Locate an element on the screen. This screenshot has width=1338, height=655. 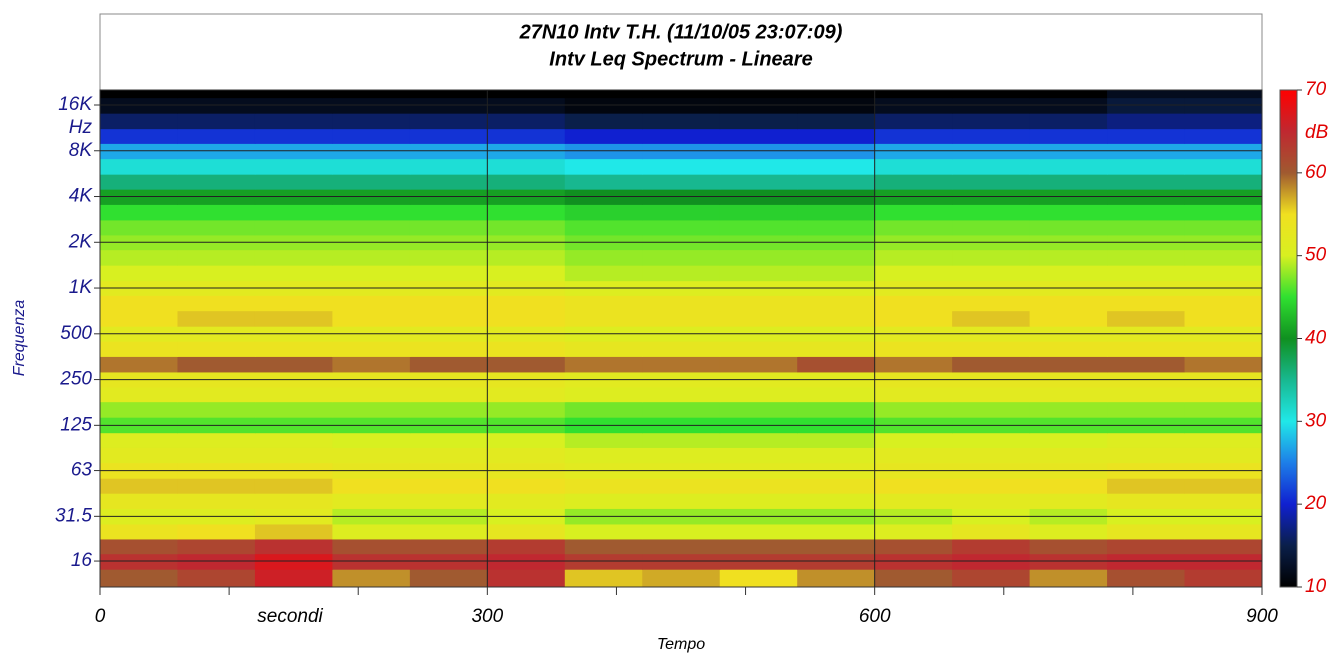
colorbar-tick-label: 10 is located at coordinates (1316, 586).